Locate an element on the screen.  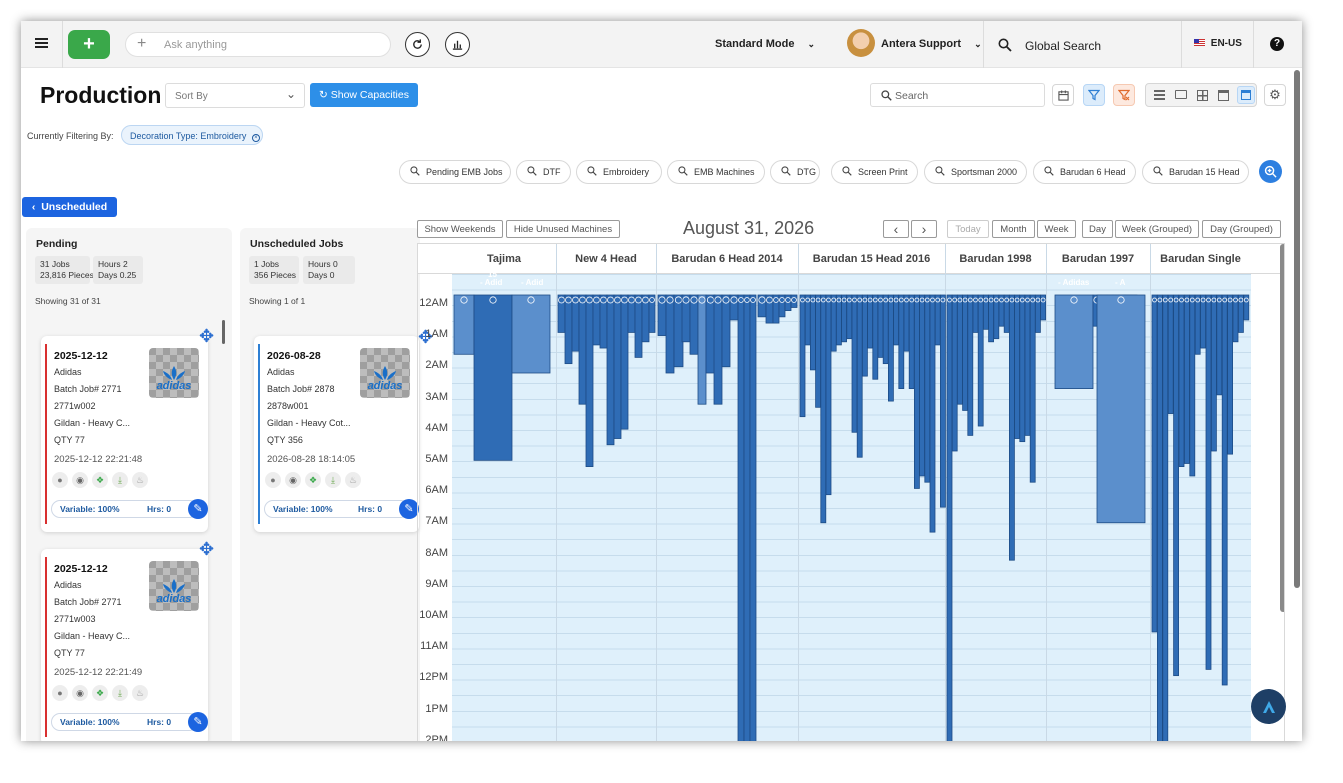
quick-filter-6: Sportsman 2000 is located at coordinates (975, 172).